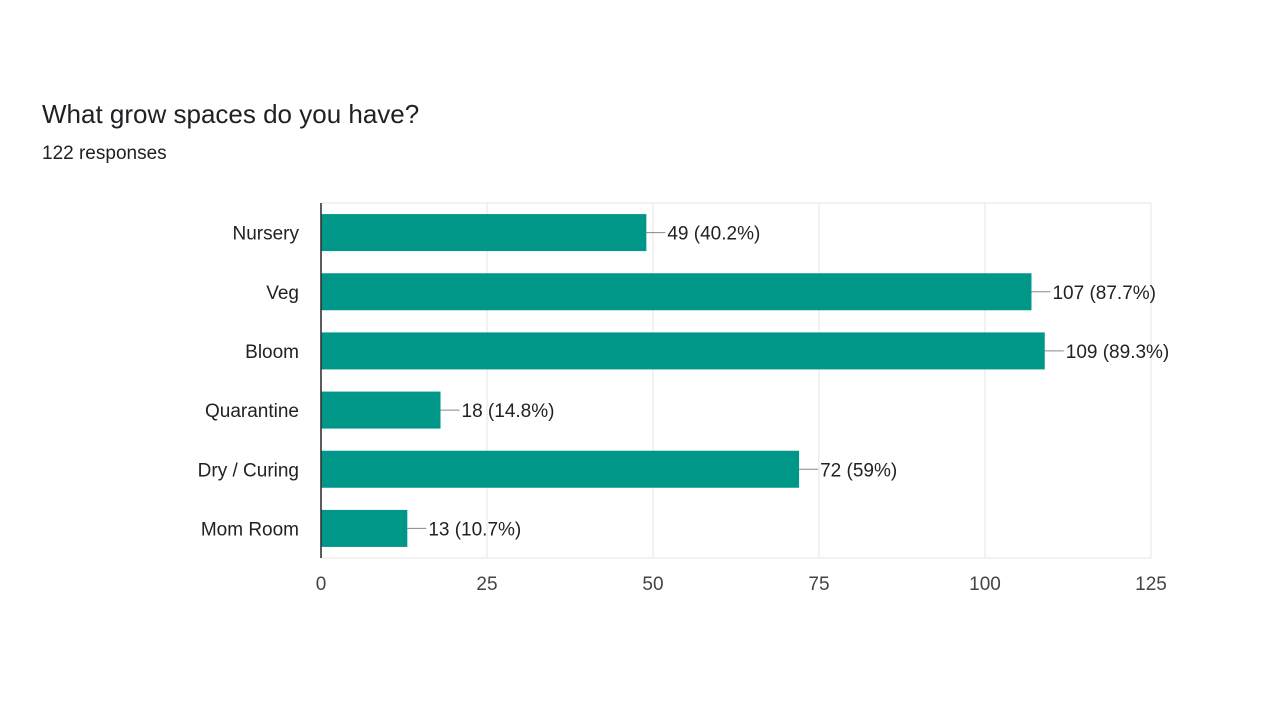 This screenshot has width=1280, height=720. Describe the element at coordinates (713, 234) in the screenshot. I see `data-label: 49 (40.2%)` at that location.